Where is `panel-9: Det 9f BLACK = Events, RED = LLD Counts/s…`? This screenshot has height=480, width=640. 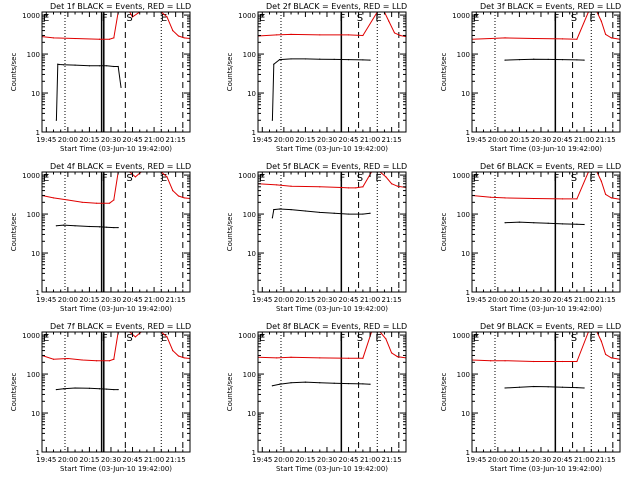 panel-9: Det 9f BLACK = Events, RED = LLD Counts/s… is located at coordinates (530, 397).